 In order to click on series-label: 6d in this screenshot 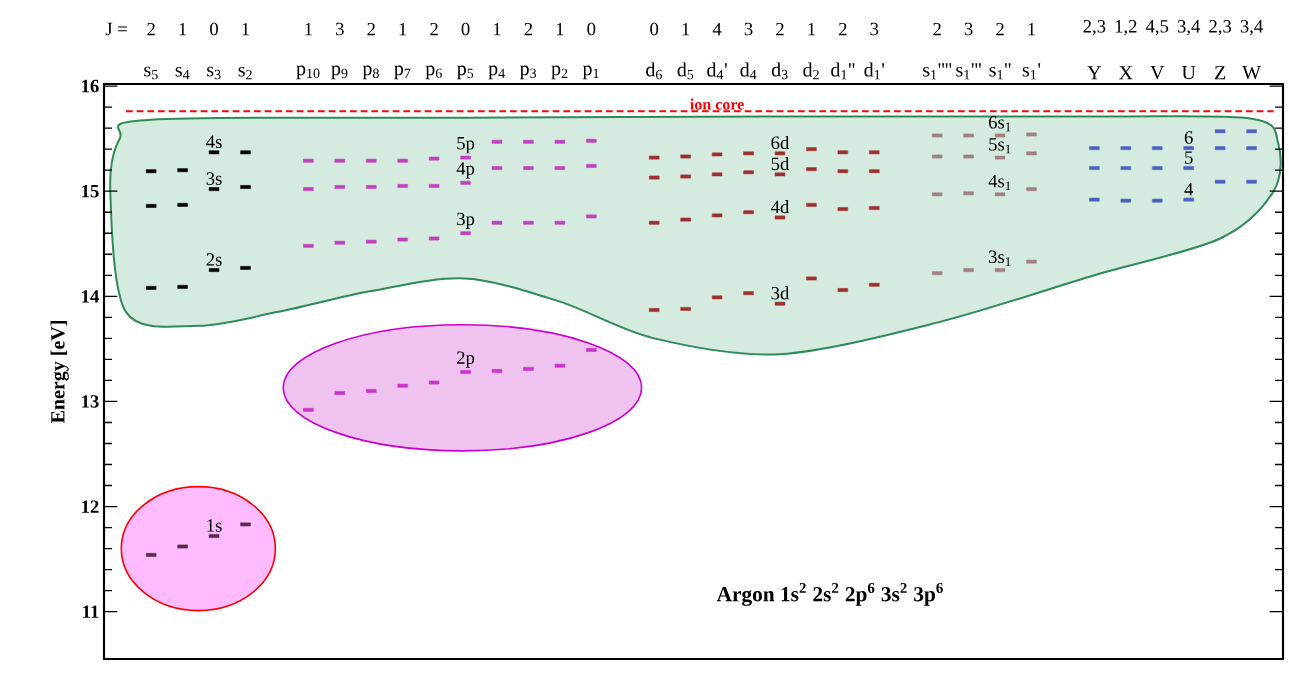, I will do `click(780, 142)`.